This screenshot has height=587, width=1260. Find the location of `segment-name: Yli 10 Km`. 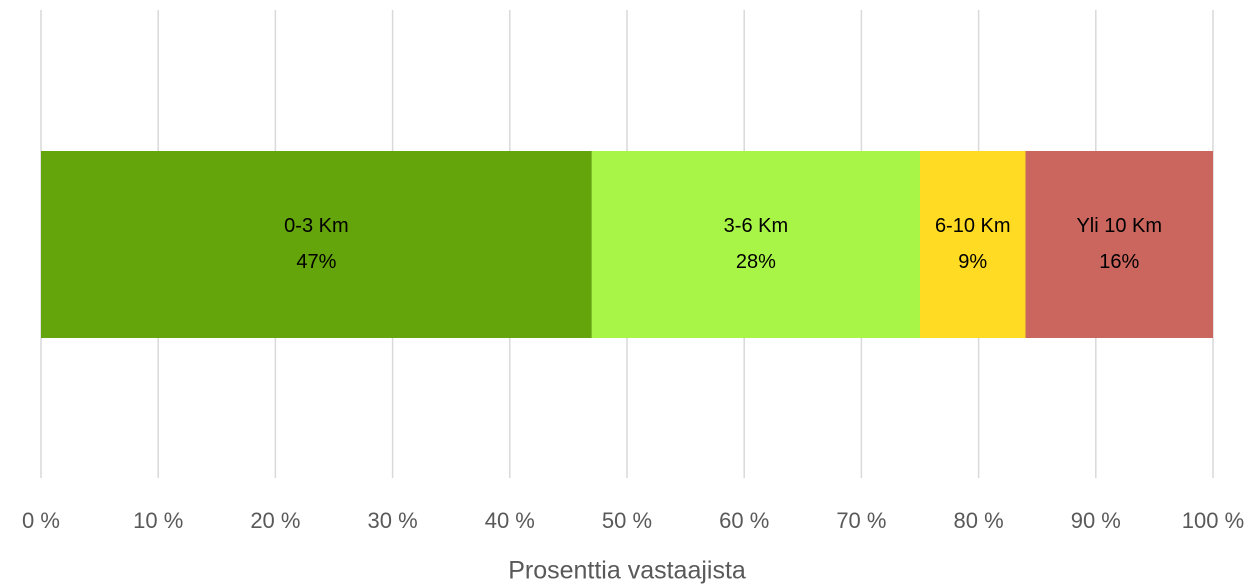

segment-name: Yli 10 Km is located at coordinates (1119, 226).